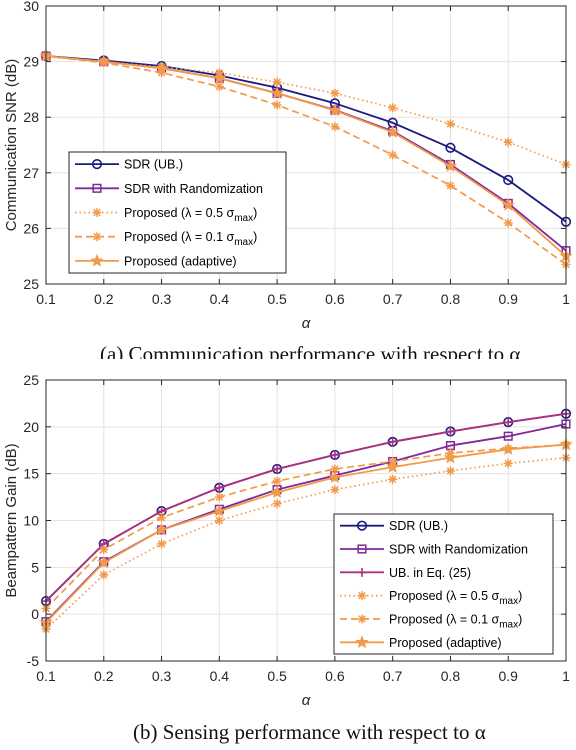  What do you see at coordinates (31, 427) in the screenshot?
I see `y-tick-label: 20` at bounding box center [31, 427].